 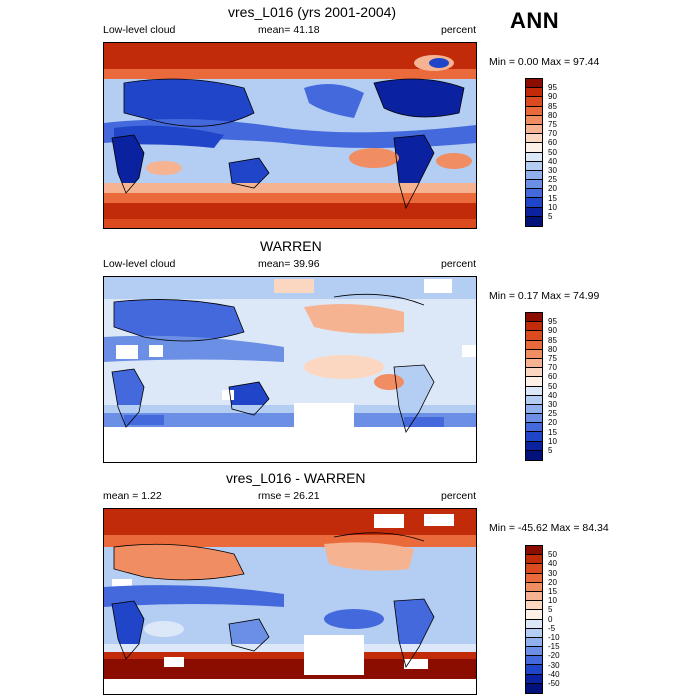 I want to click on panel1-units-label: percent, so click(x=459, y=30).